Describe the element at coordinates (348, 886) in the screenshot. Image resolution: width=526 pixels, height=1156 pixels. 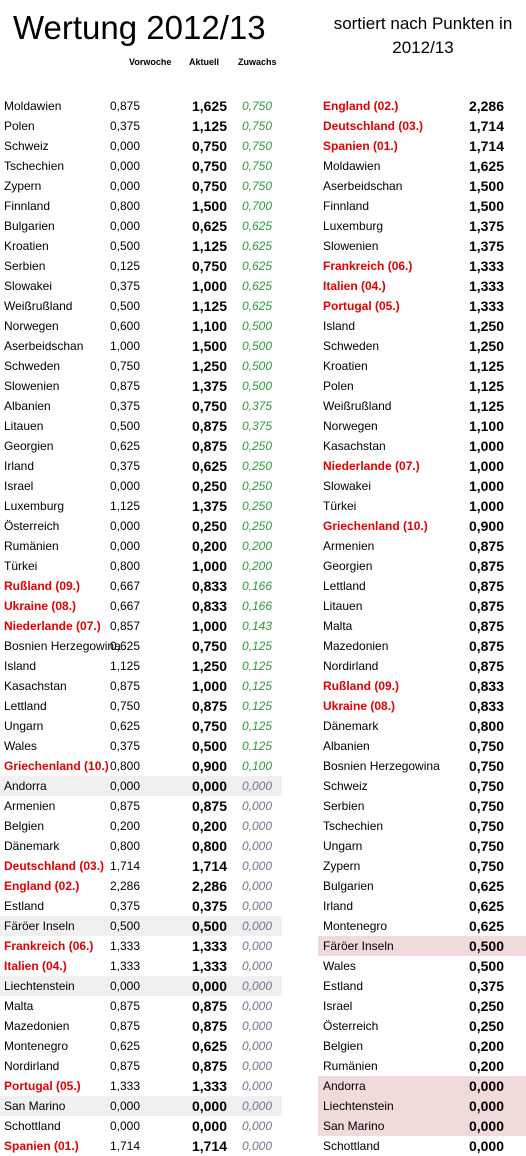
I see `country-name: Bulgarien` at that location.